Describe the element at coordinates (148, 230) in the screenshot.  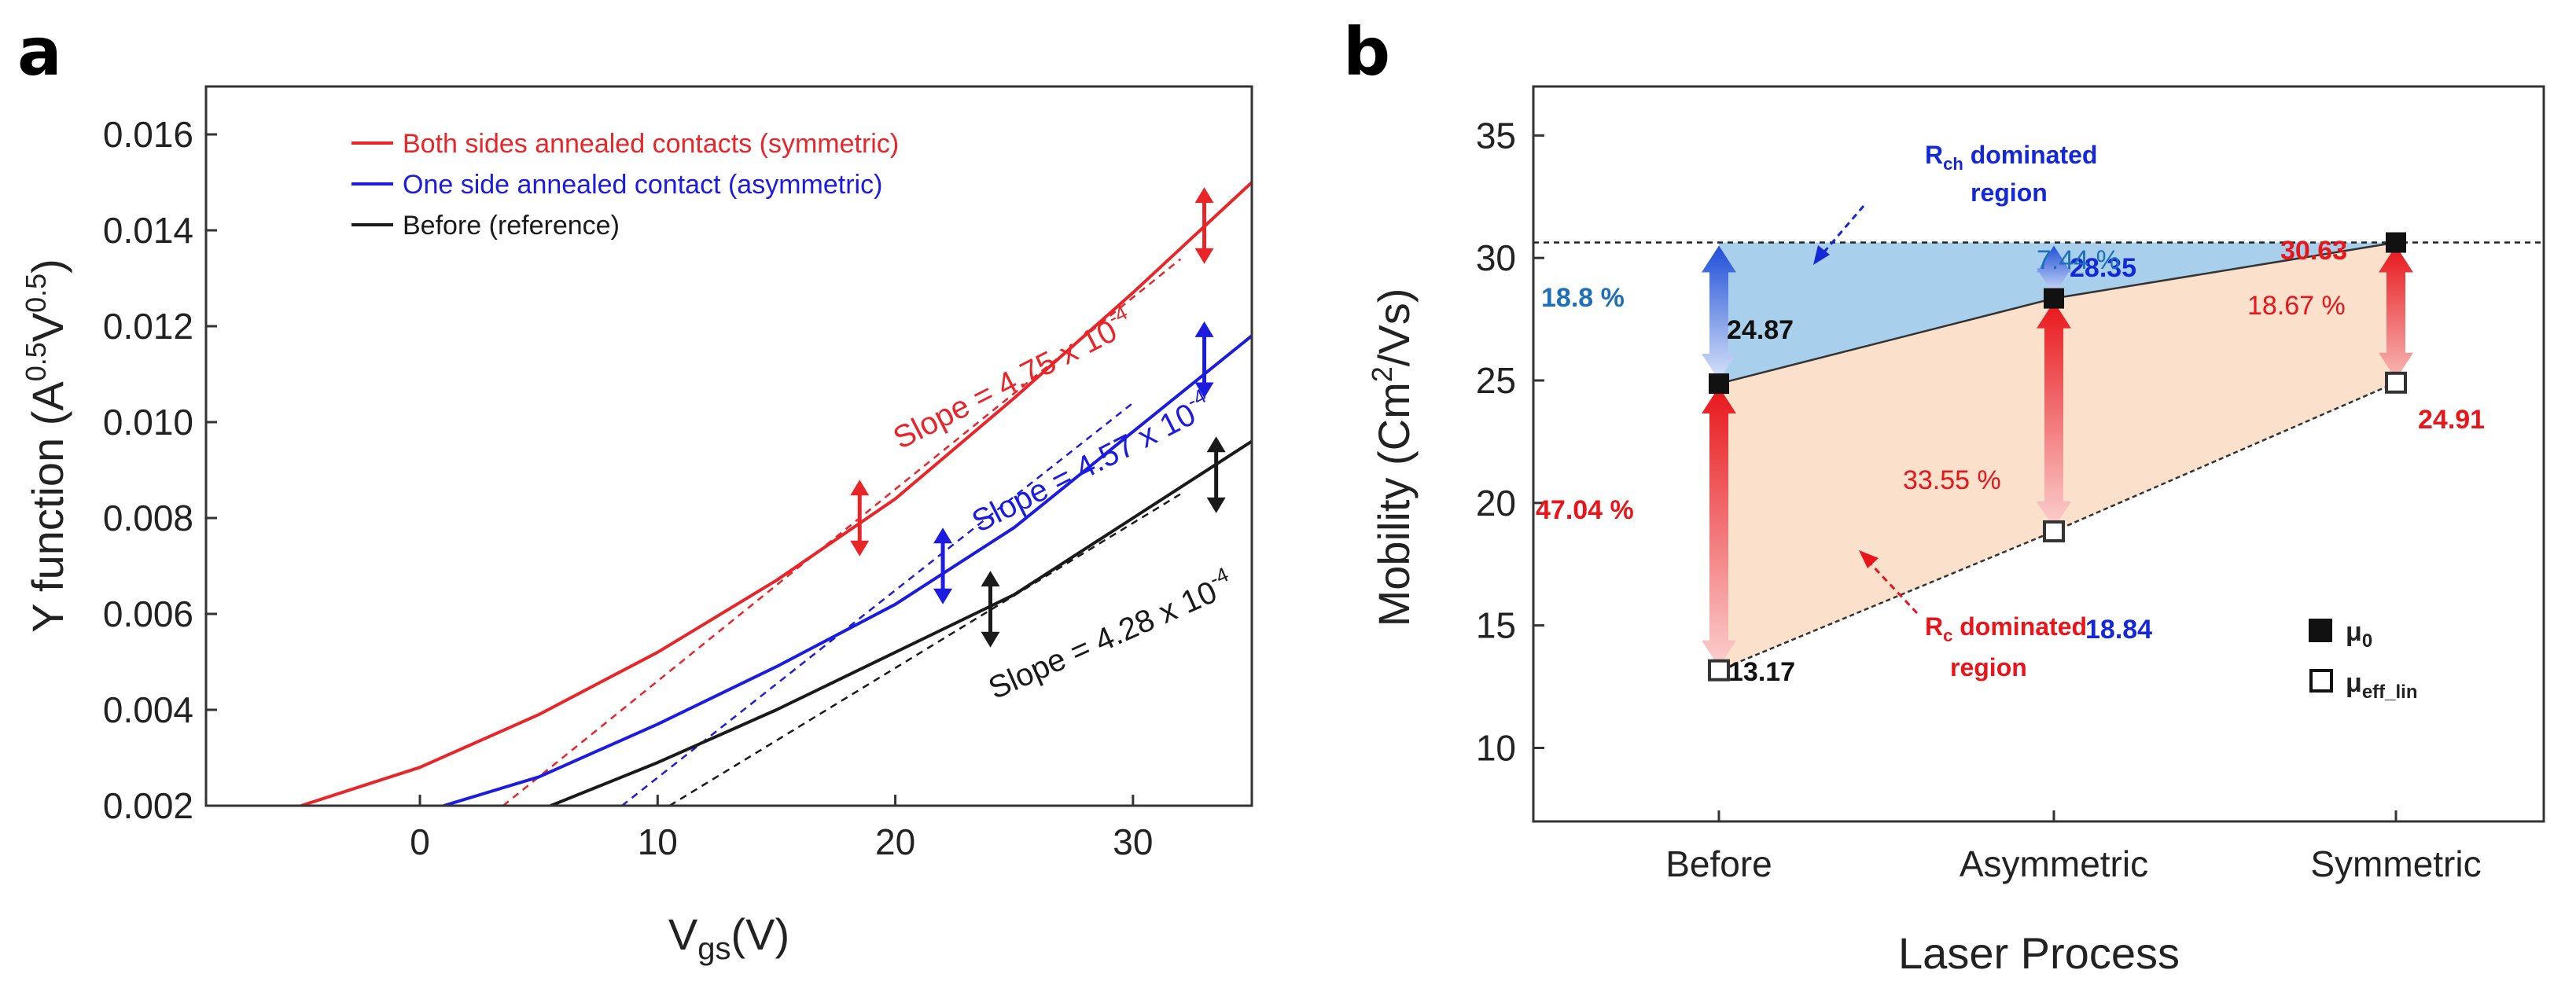
I see `chart-a-ytick-label: 0.014` at that location.